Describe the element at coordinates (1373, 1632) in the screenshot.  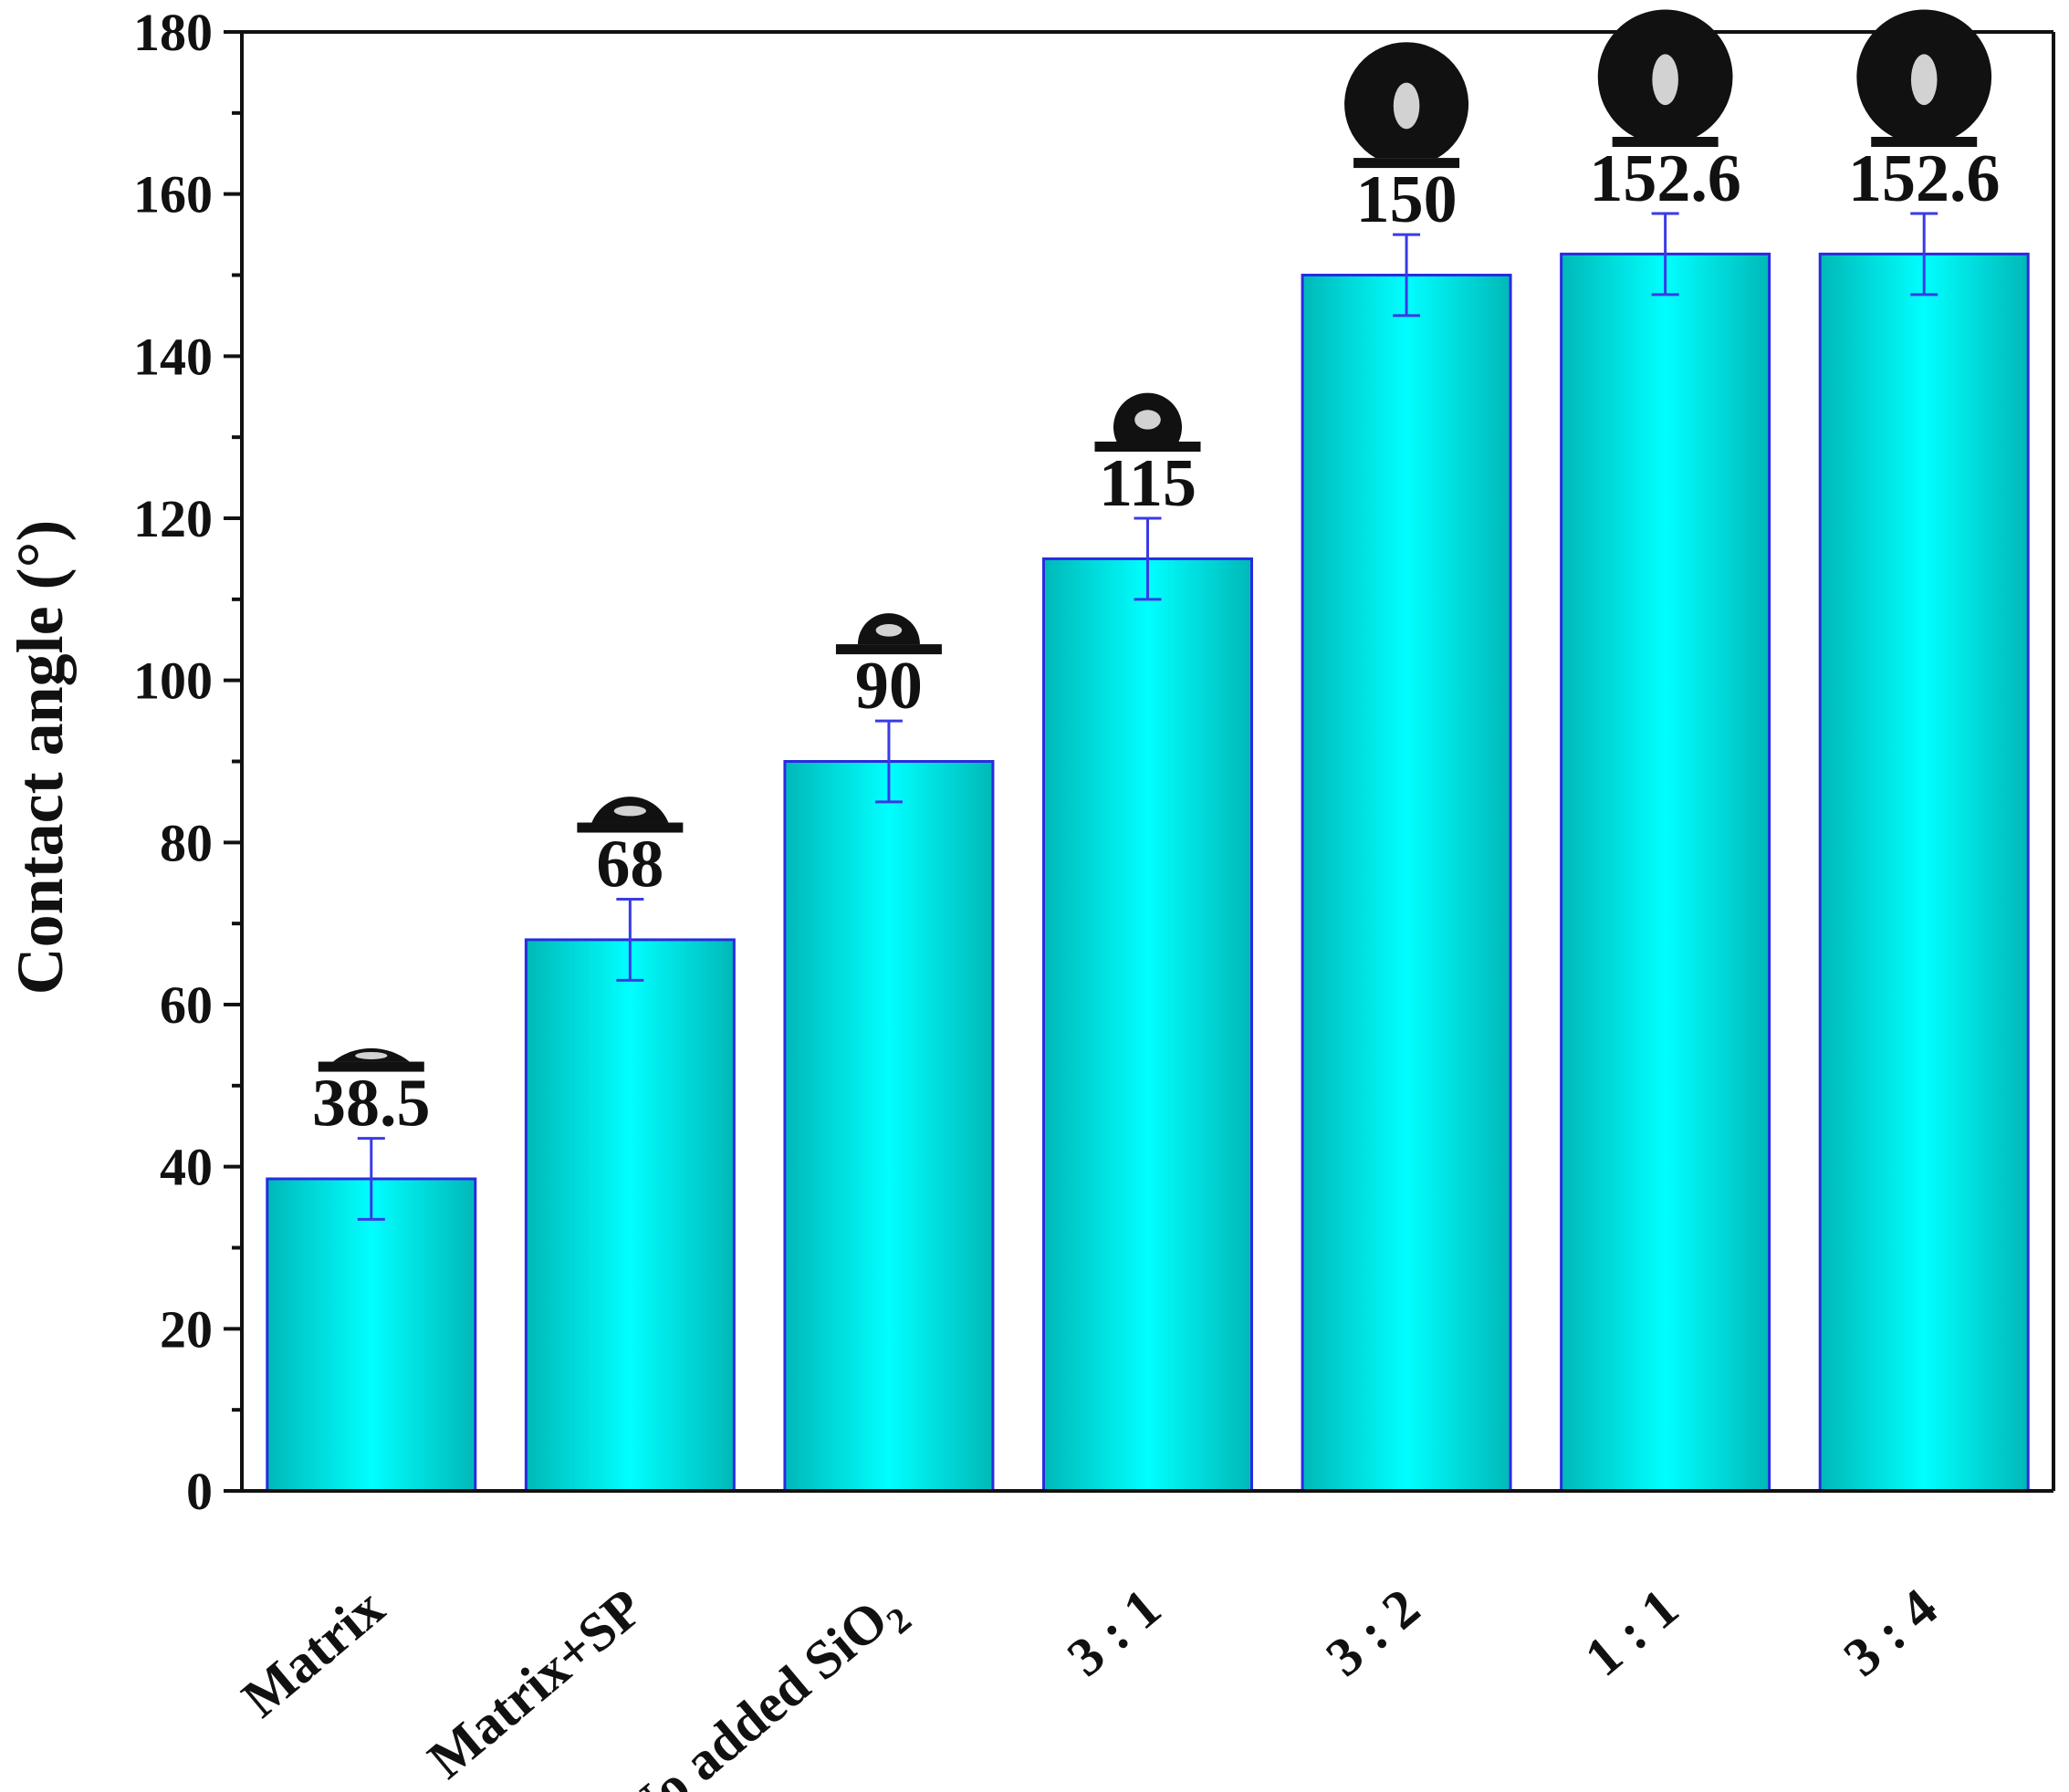
I see `x-tick-label-5: 3 : 2` at that location.